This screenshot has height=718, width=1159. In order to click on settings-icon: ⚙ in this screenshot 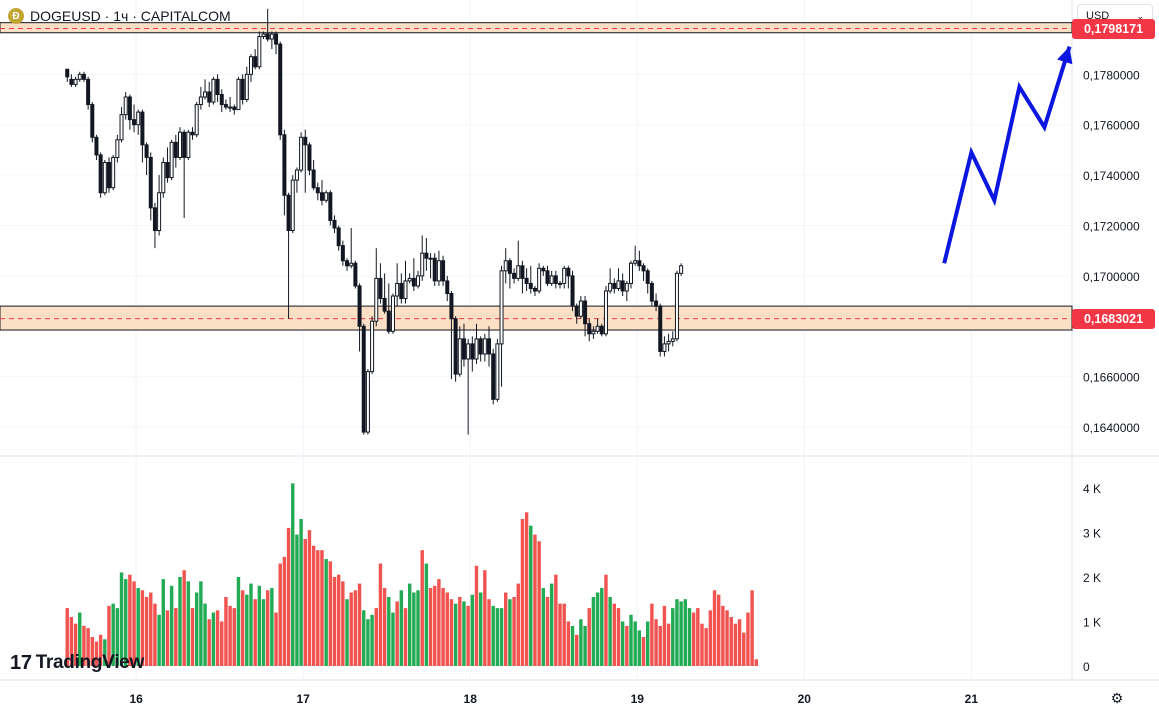, I will do `click(1117, 698)`.